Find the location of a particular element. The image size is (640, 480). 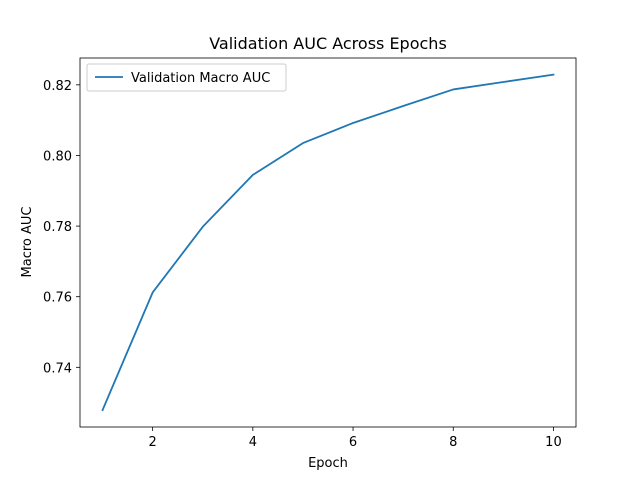

chart-title: Validation AUC Across Epochs is located at coordinates (328, 43).